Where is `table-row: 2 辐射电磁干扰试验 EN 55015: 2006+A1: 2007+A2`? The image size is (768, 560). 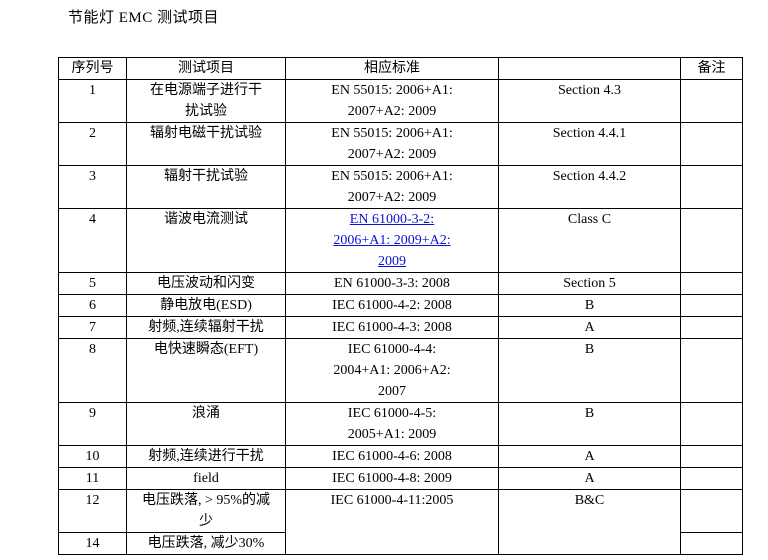
table-row: 2 辐射电磁干扰试验 EN 55015: 2006+A1: 2007+A2 is located at coordinates (400, 144).